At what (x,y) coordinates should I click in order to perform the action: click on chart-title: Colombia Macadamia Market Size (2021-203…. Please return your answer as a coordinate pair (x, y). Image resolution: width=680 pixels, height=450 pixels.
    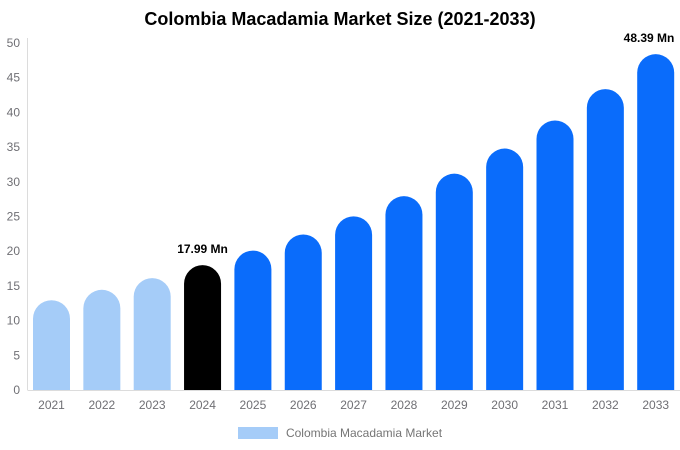
    Looking at the image, I should click on (340, 19).